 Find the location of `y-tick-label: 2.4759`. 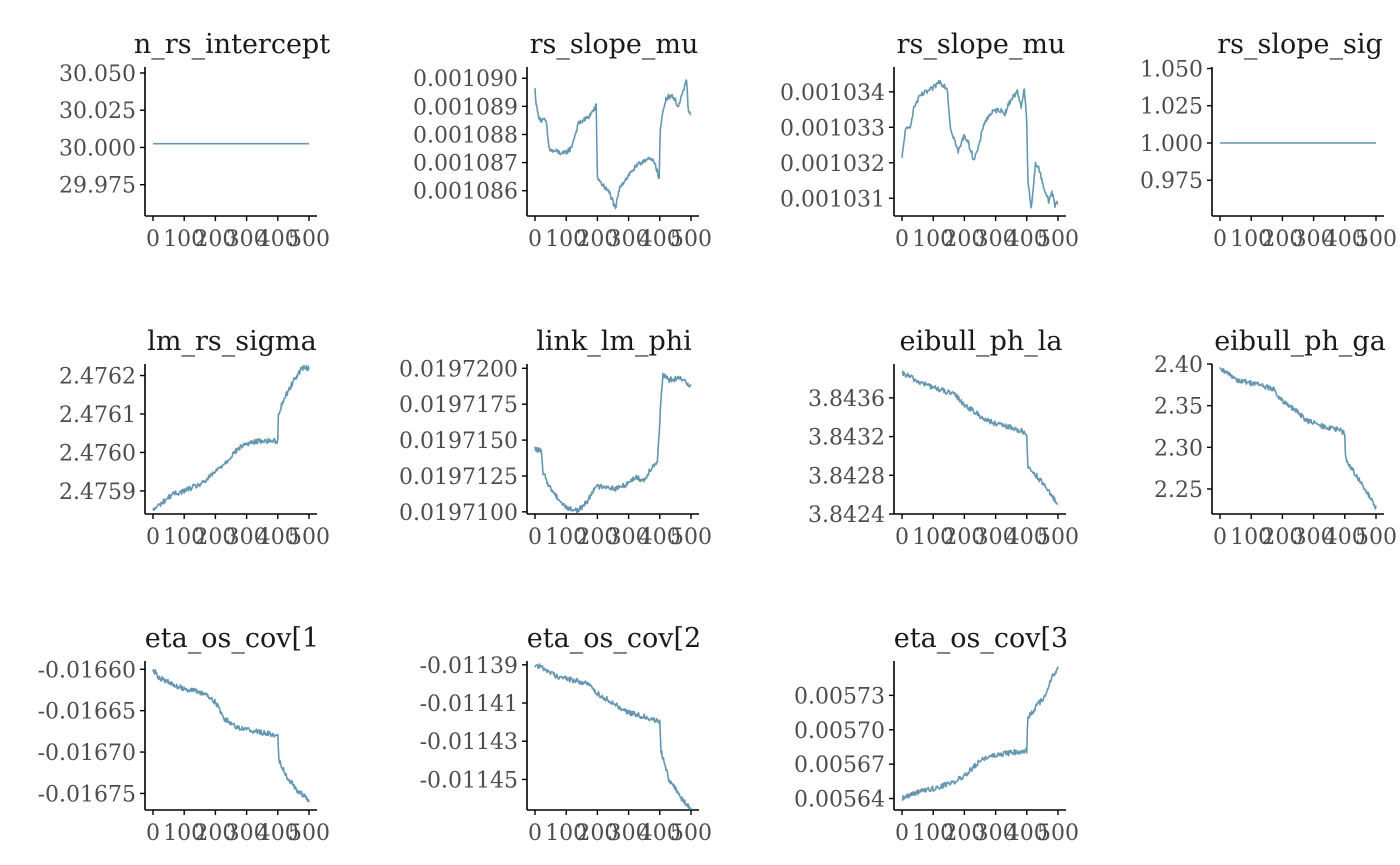

y-tick-label: 2.4759 is located at coordinates (97, 492).